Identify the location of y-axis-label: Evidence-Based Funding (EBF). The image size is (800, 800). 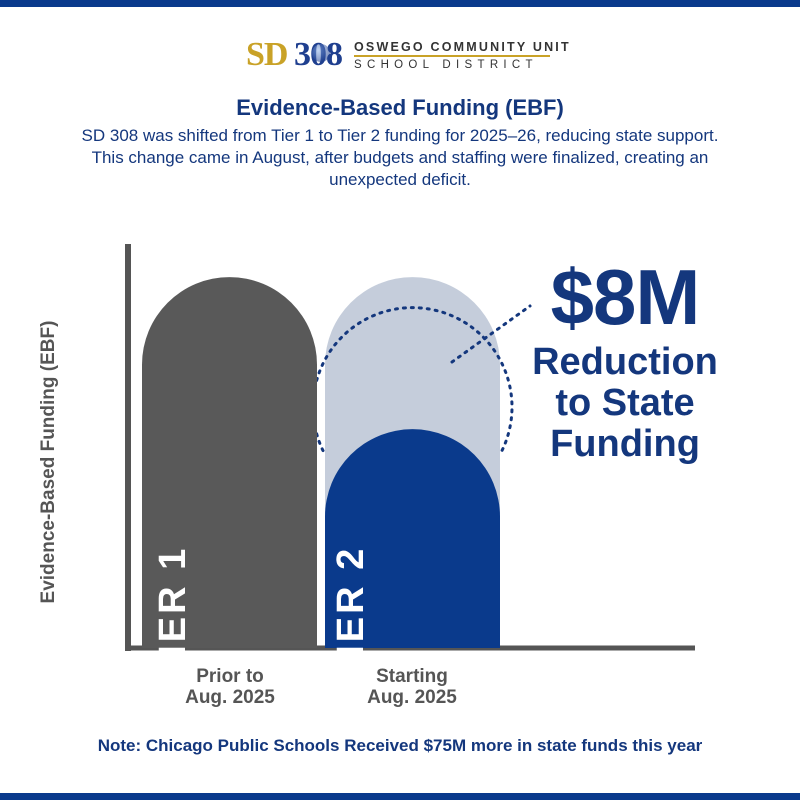
(48, 462).